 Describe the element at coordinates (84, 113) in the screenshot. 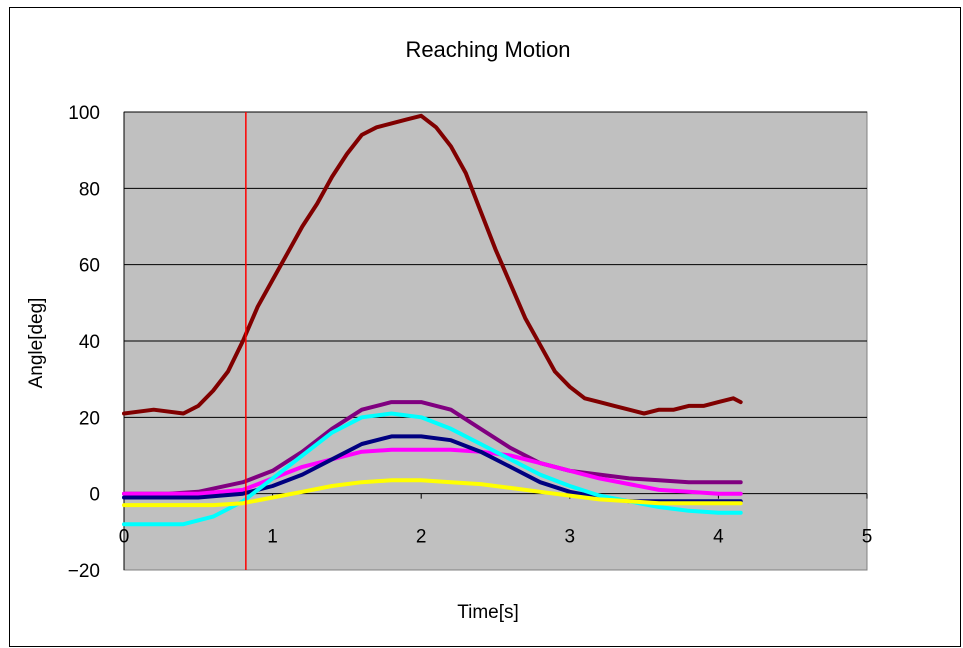

I see `y-tick-label: 100` at that location.